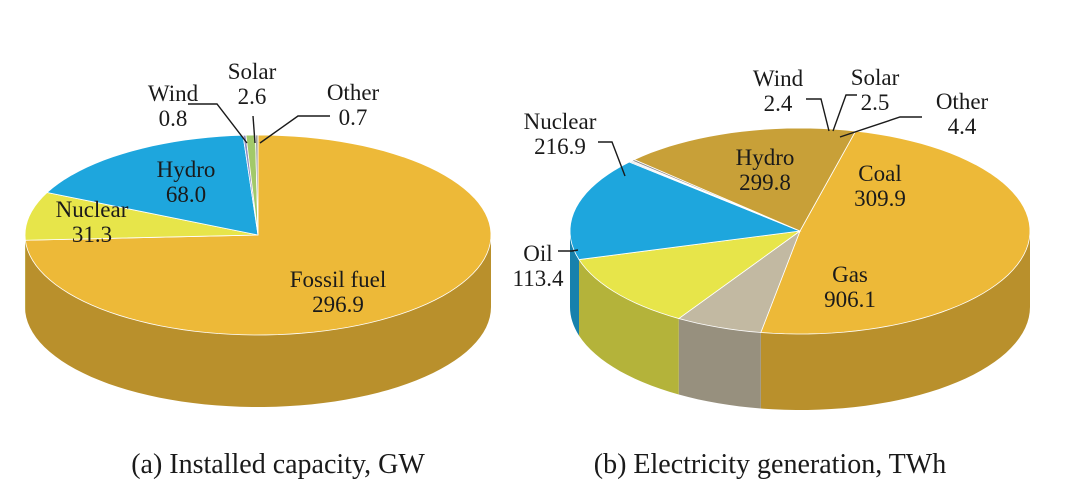  What do you see at coordinates (629, 327) in the screenshot?
I see `pie-side-nuclear` at bounding box center [629, 327].